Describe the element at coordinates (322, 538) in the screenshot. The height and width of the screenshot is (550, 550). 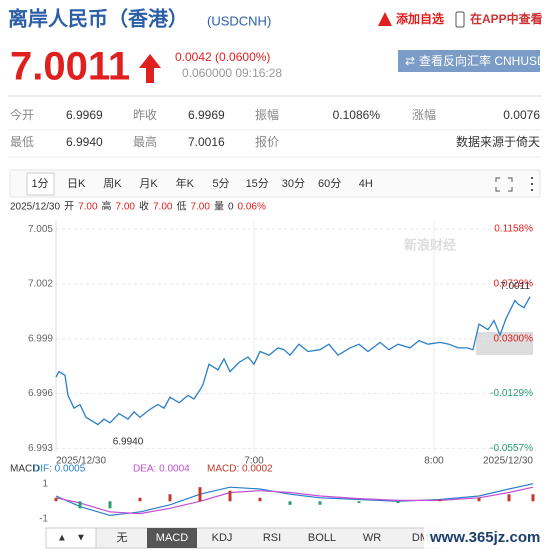
I see `indicator-tab: BOLL` at that location.